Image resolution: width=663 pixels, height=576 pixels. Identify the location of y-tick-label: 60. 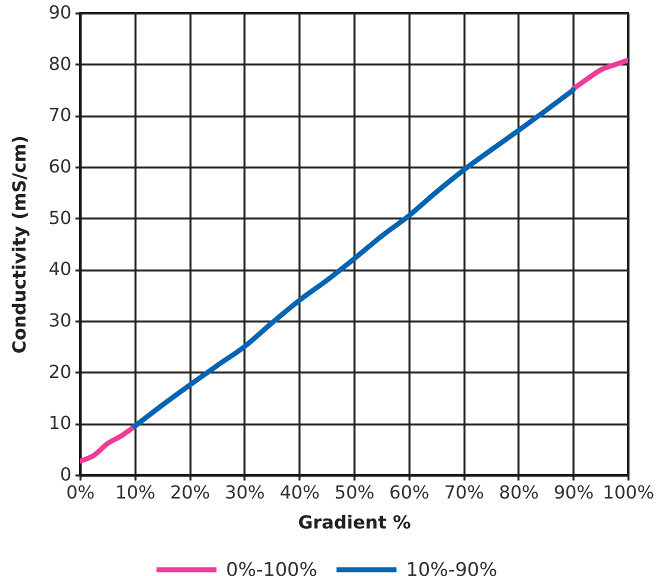
(60, 167).